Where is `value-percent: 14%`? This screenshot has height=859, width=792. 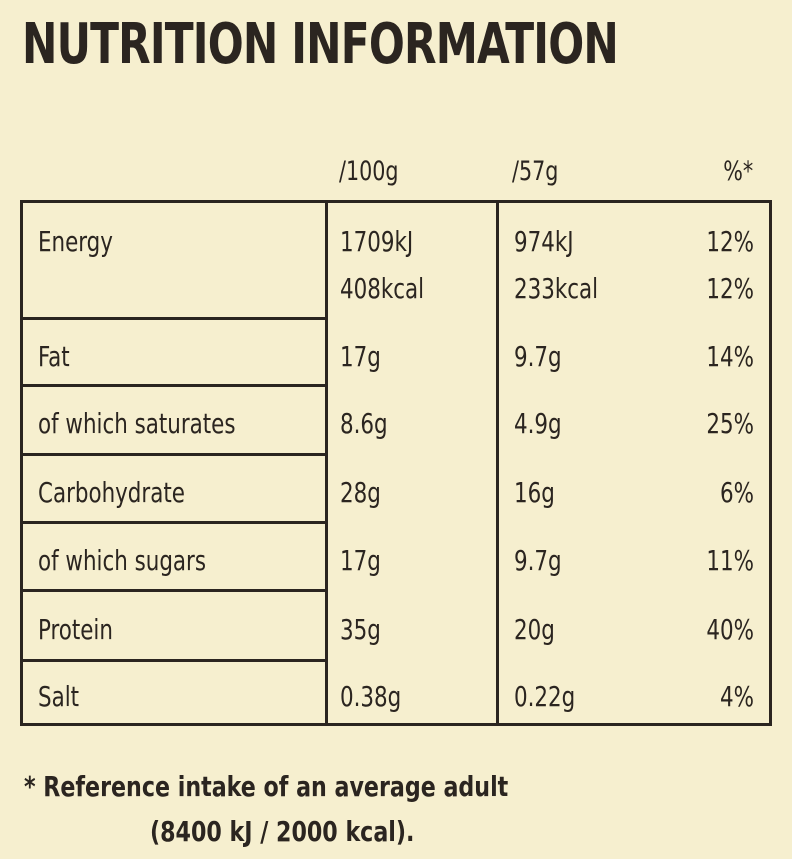 value-percent: 14% is located at coordinates (730, 356).